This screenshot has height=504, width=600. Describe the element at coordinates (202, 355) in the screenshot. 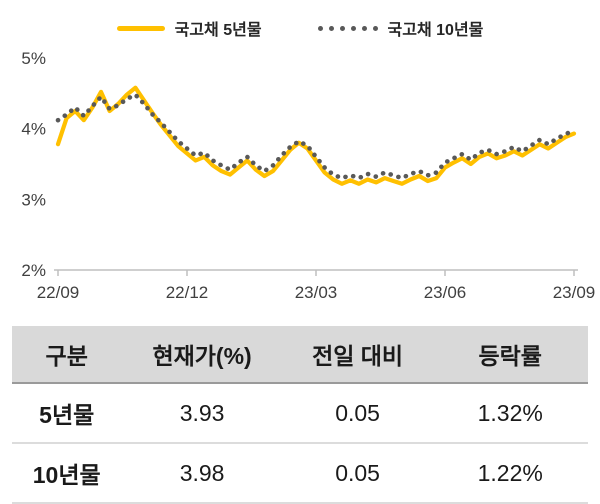

I see `table-header-current-price: 현재가(%)` at that location.